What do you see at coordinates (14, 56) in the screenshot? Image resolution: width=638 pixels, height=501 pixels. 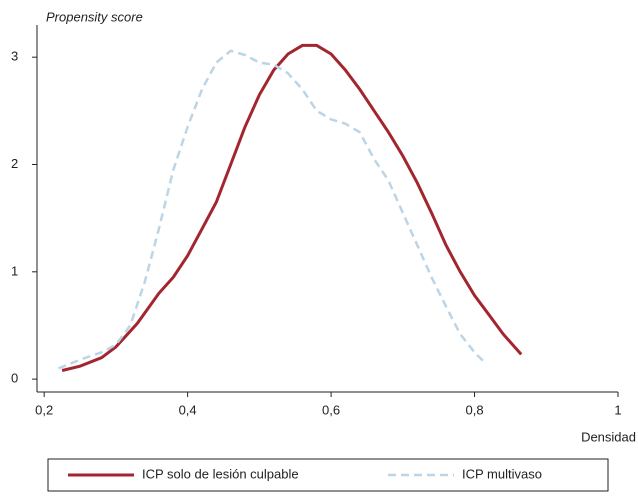 I see `y-tick-label: 3` at bounding box center [14, 56].